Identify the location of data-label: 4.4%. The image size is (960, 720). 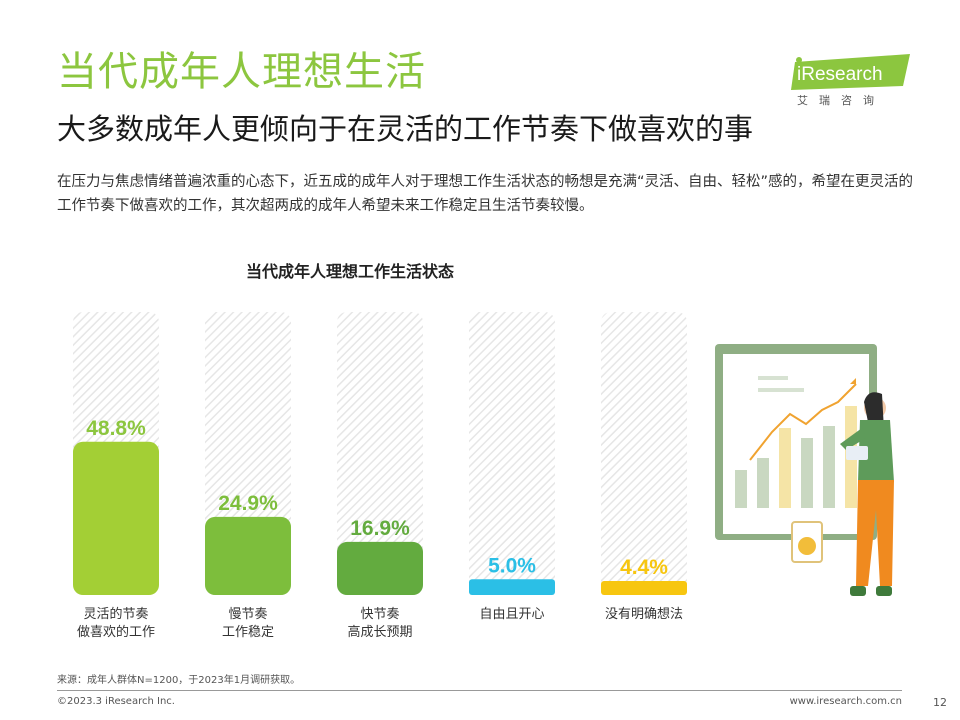
(644, 567).